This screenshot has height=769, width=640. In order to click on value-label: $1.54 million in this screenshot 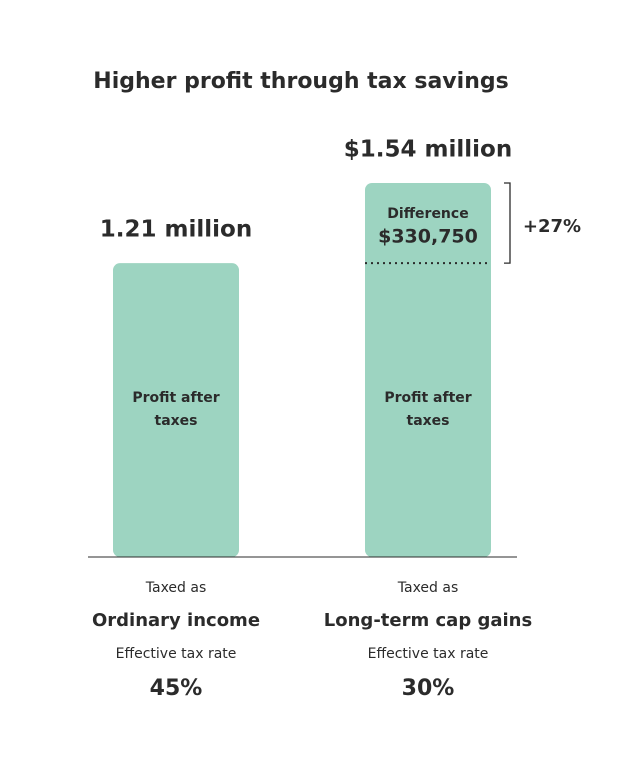, I will do `click(428, 150)`.